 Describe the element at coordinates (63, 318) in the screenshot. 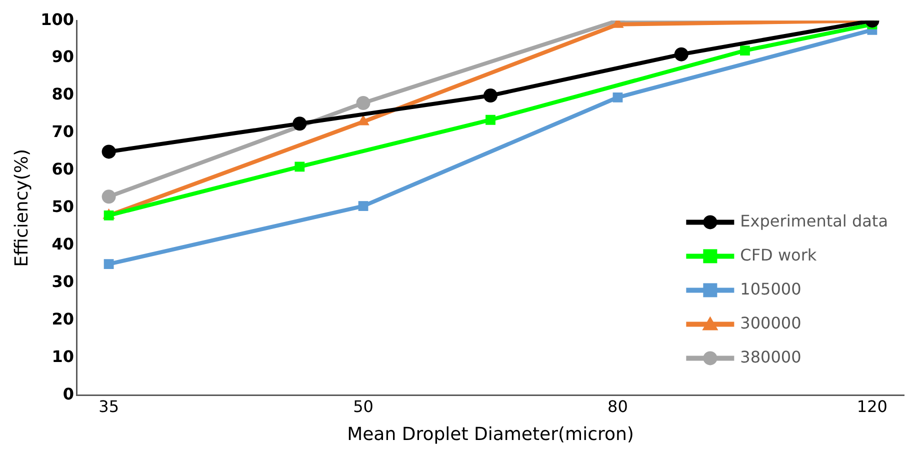

I see `y-tick-label: 20` at that location.